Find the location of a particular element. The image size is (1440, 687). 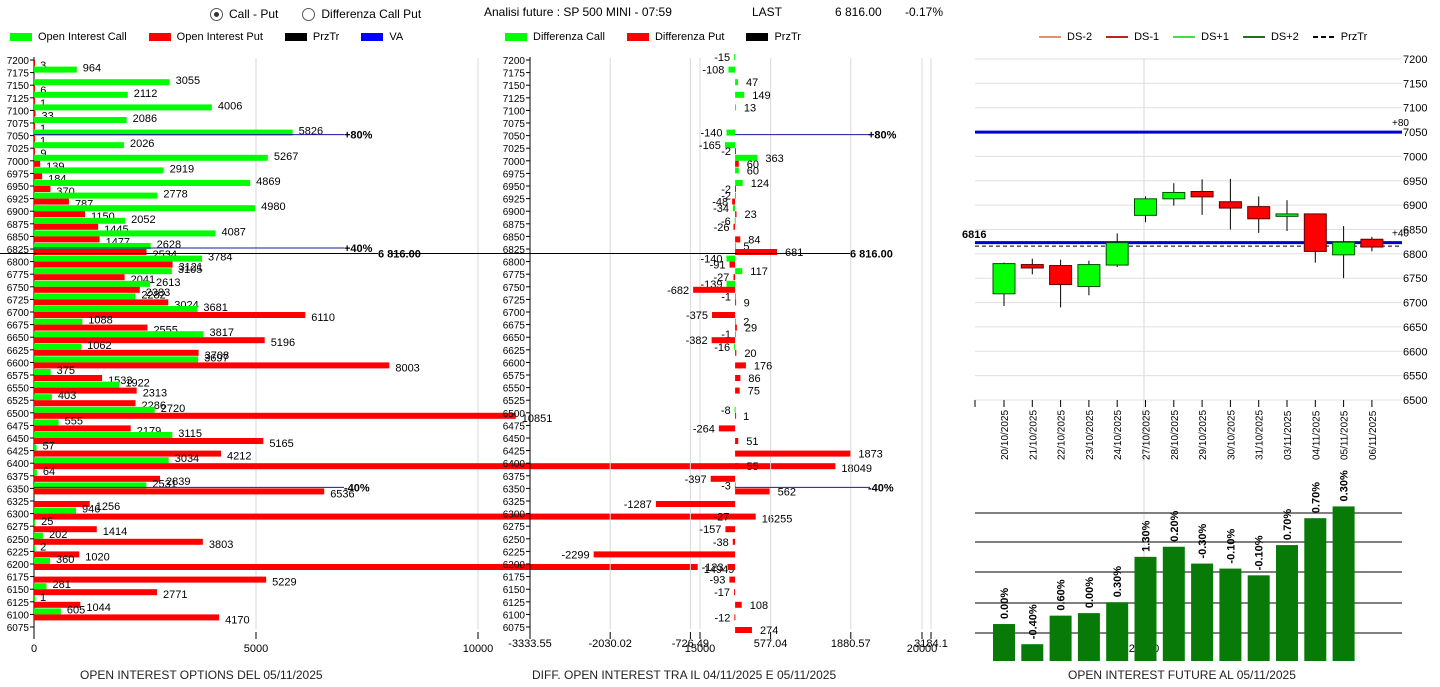

put-diff-label: -375 is located at coordinates (697, 316).